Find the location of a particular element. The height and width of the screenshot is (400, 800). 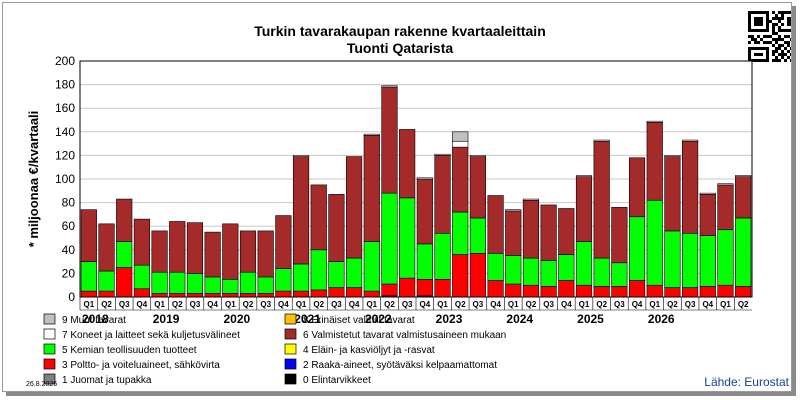

y-tick-label: 20 is located at coordinates (69, 273).